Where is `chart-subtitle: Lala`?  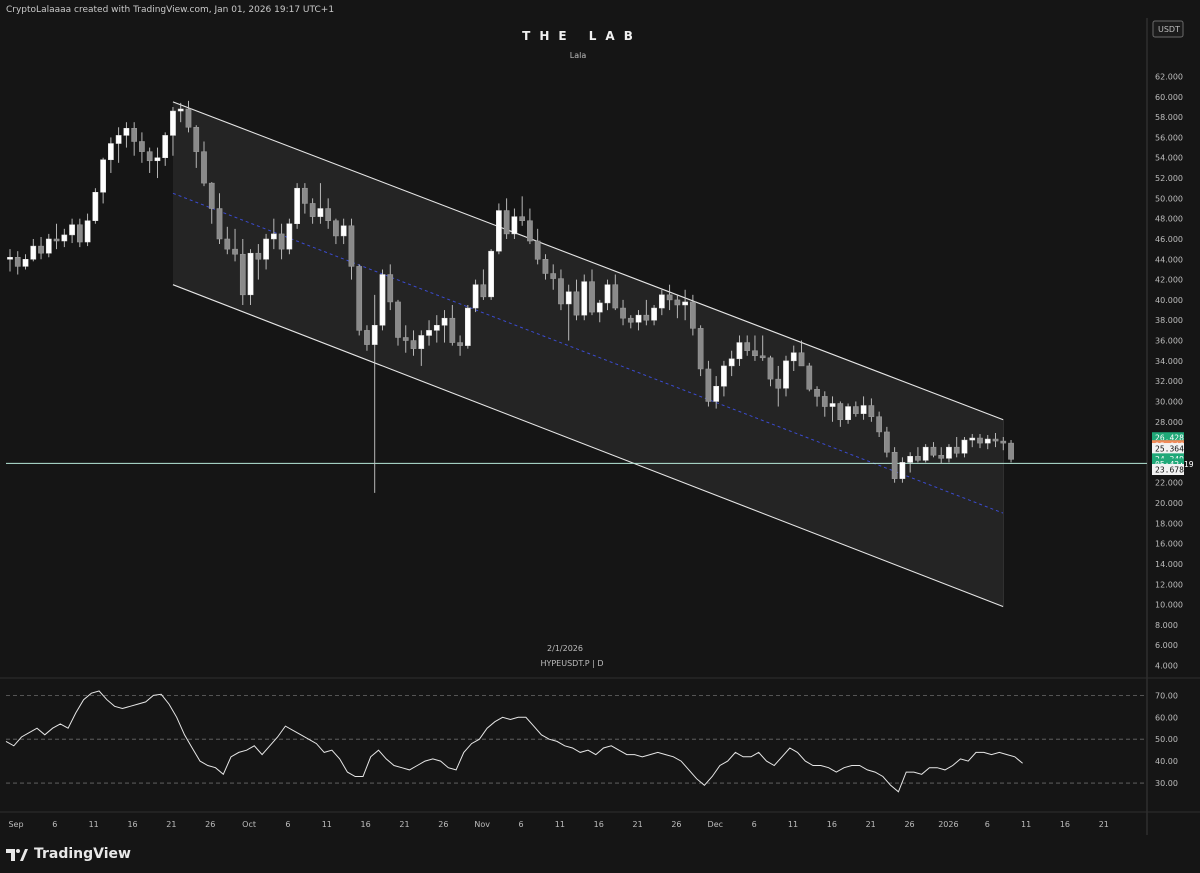
chart-subtitle: Lala is located at coordinates (578, 55).